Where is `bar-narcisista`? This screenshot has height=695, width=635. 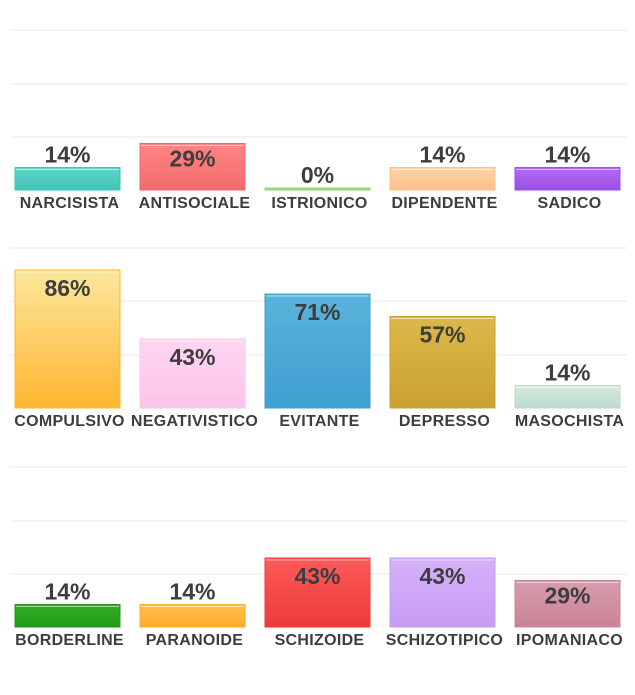
bar-narcisista is located at coordinates (67, 179).